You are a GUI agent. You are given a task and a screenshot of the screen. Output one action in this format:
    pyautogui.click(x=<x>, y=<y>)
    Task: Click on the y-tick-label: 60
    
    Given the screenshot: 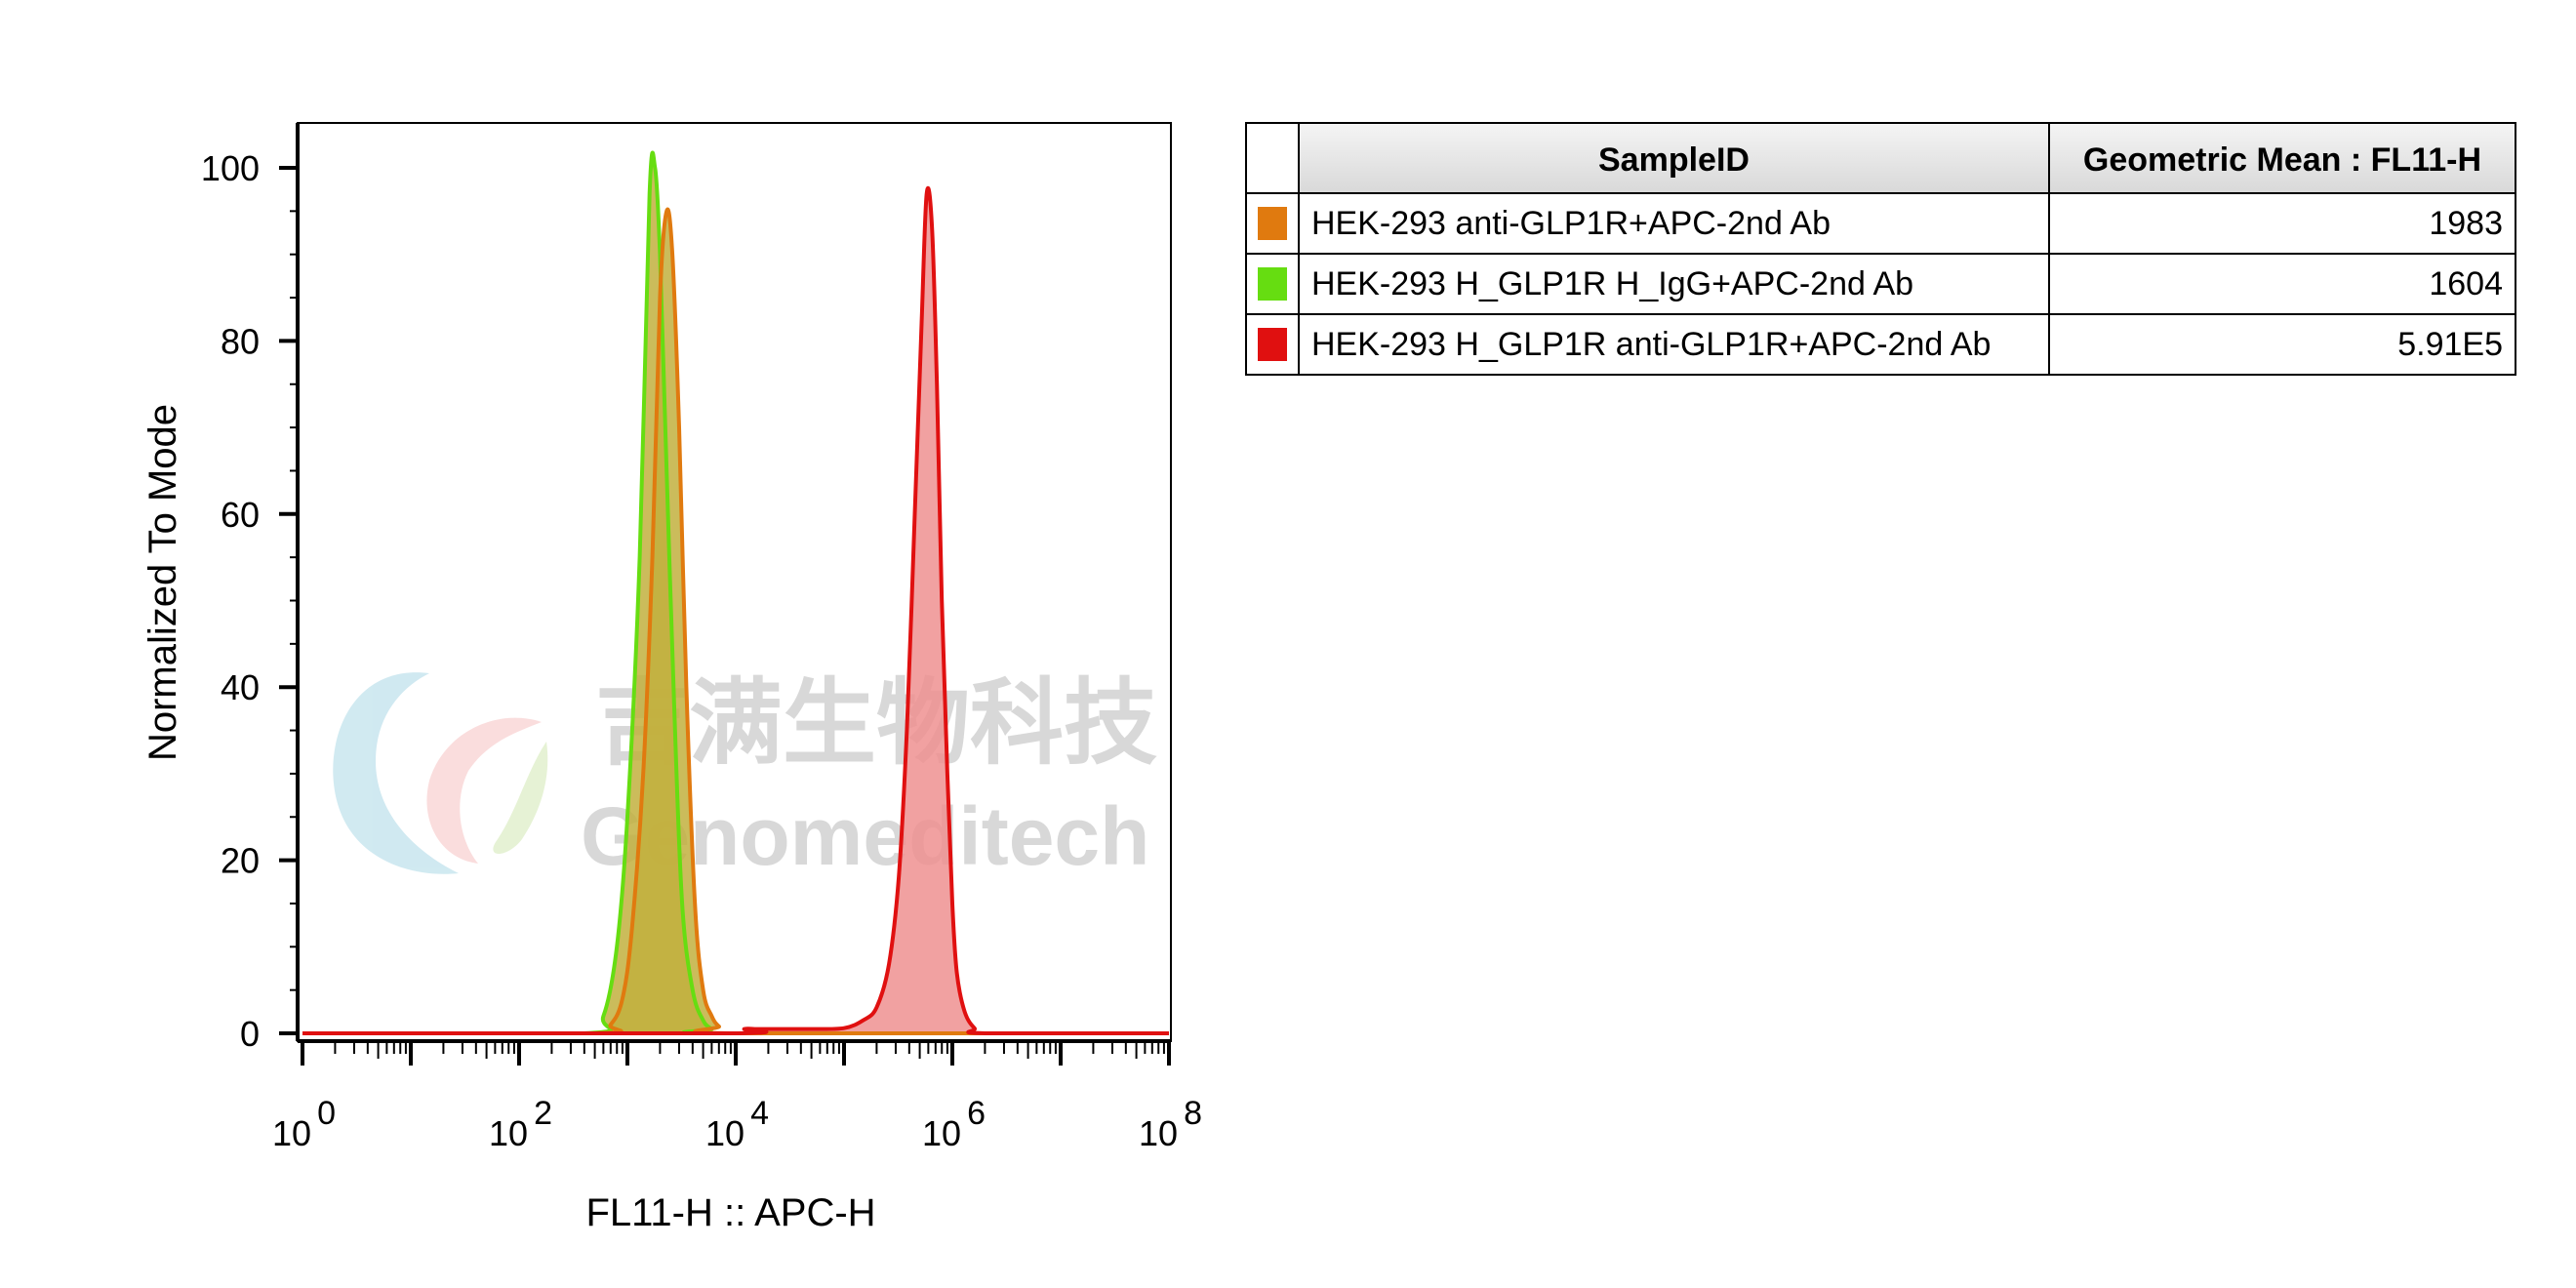 What is the action you would take?
    pyautogui.click(x=240, y=515)
    